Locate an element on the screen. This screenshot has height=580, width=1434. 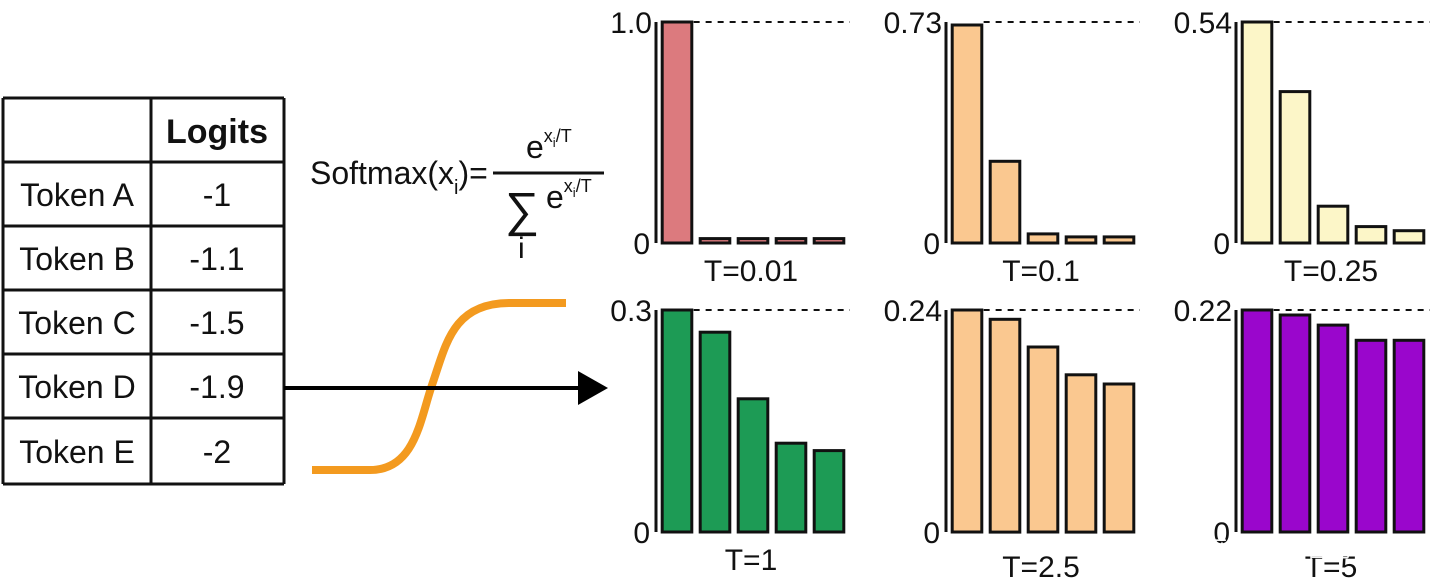
arrow is located at coordinates (446, 388).